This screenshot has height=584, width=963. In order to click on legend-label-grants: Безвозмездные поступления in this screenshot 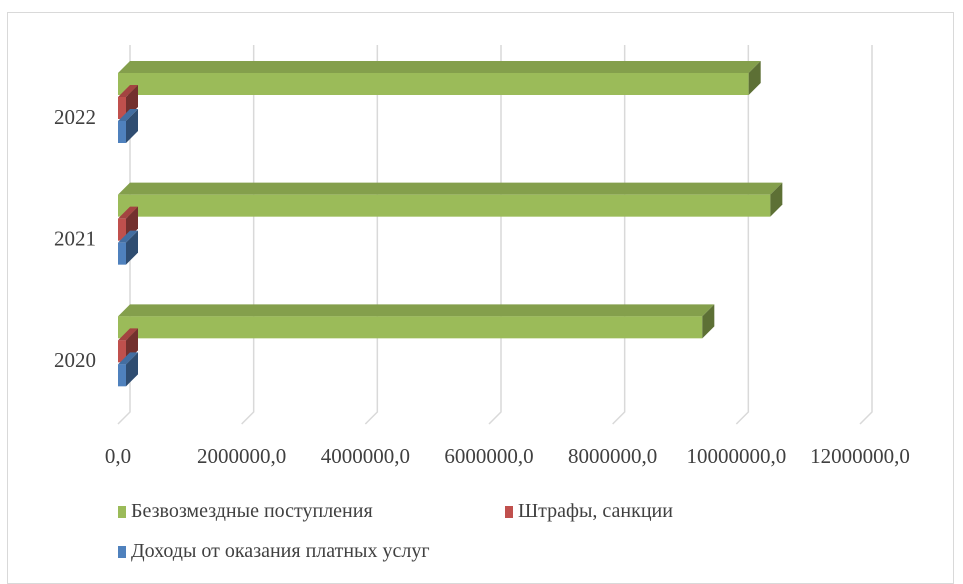, I will do `click(252, 511)`.